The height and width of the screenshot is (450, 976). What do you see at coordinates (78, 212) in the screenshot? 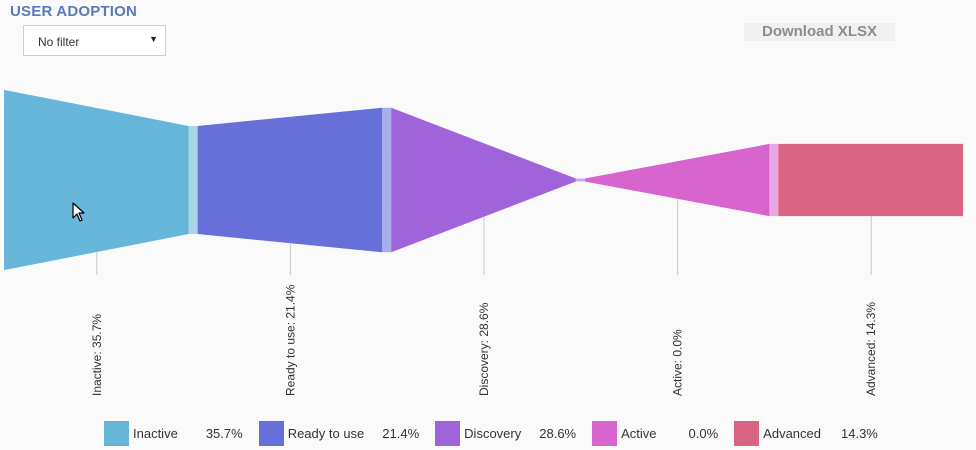
I see `mouse-cursor-icon` at bounding box center [78, 212].